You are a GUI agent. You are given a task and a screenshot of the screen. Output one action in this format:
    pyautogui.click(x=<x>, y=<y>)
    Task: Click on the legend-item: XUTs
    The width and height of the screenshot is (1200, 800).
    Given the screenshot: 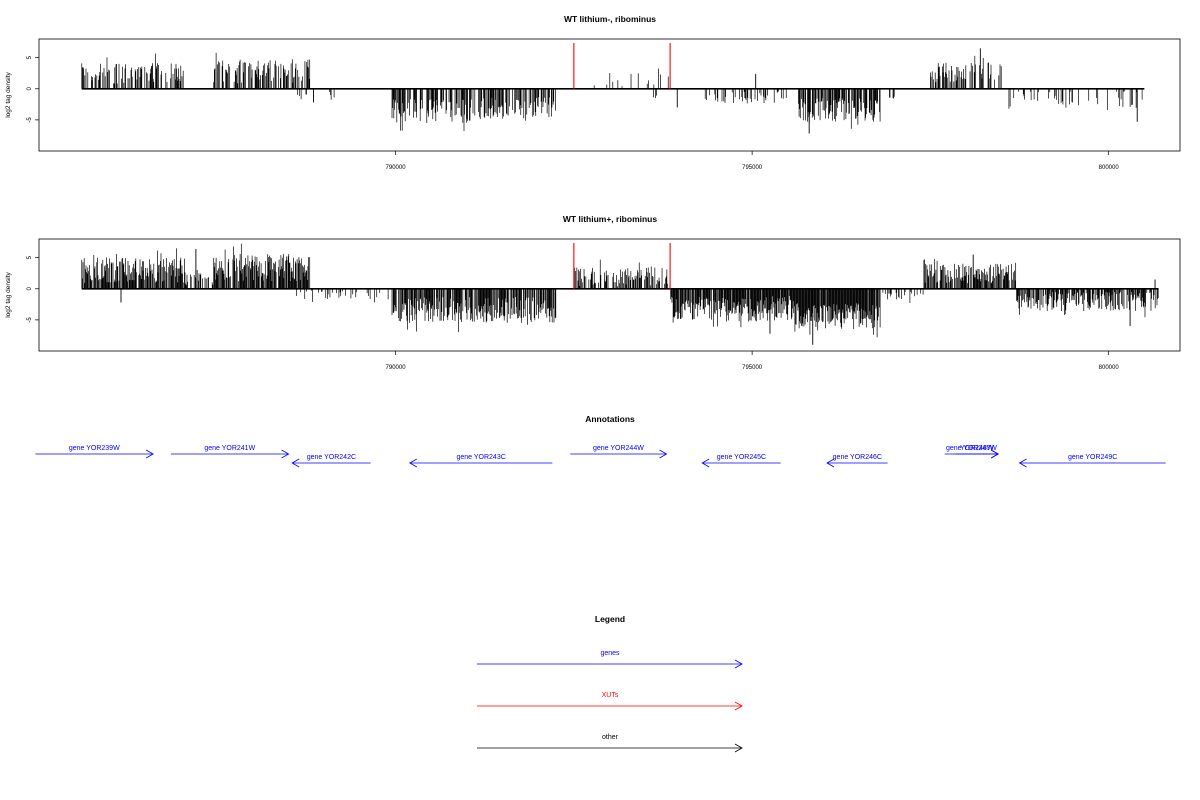 What is the action you would take?
    pyautogui.click(x=610, y=701)
    